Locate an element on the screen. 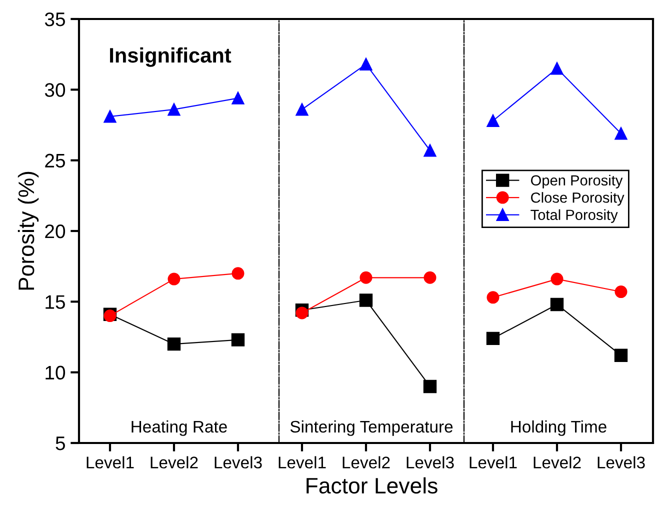  legend-label: Close Porosity is located at coordinates (577, 199).